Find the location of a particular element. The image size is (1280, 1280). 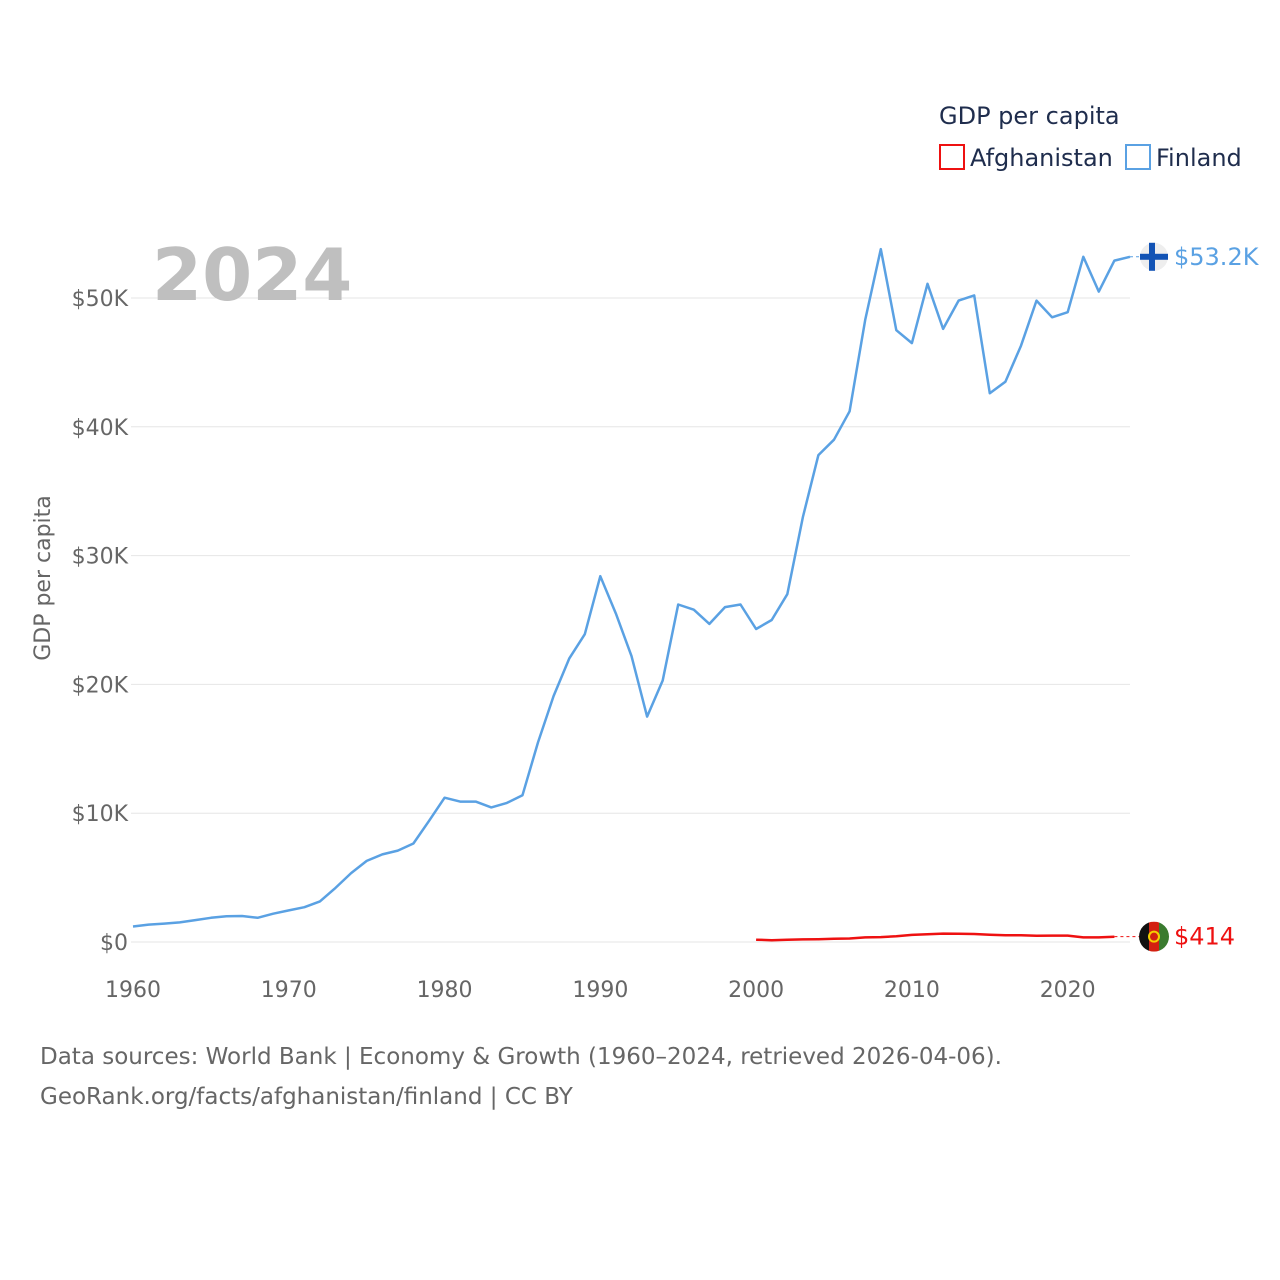

end-value-label-afghanistan: $414 is located at coordinates (1204, 937).